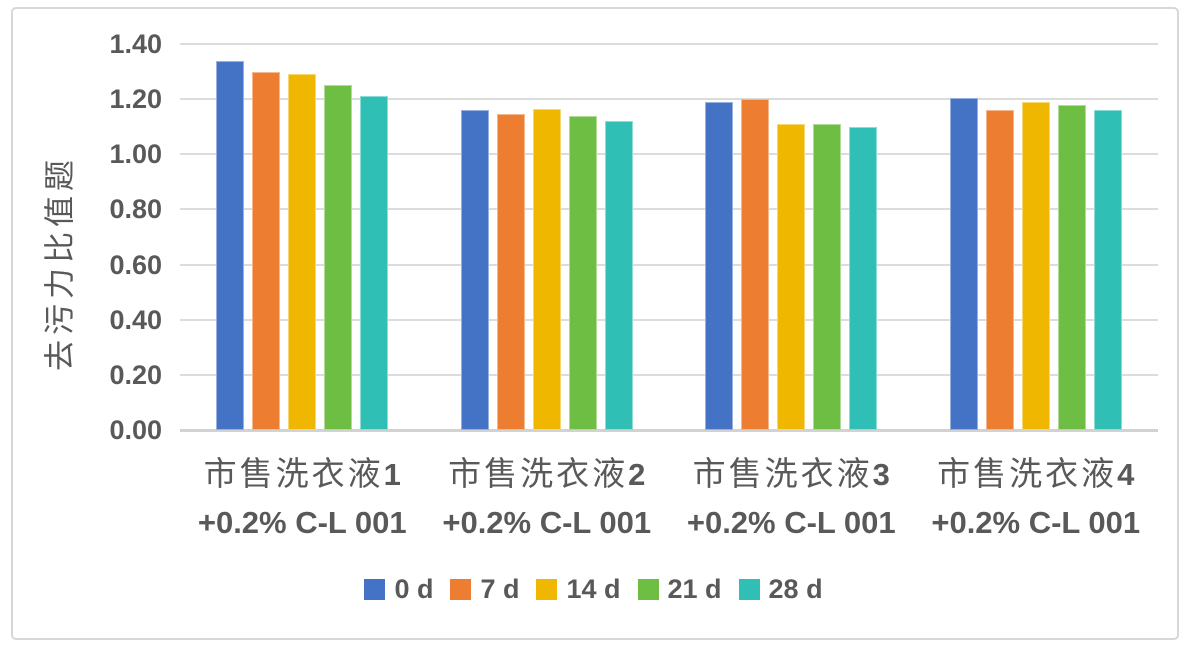  I want to click on bar-7d-group4, so click(999, 270).